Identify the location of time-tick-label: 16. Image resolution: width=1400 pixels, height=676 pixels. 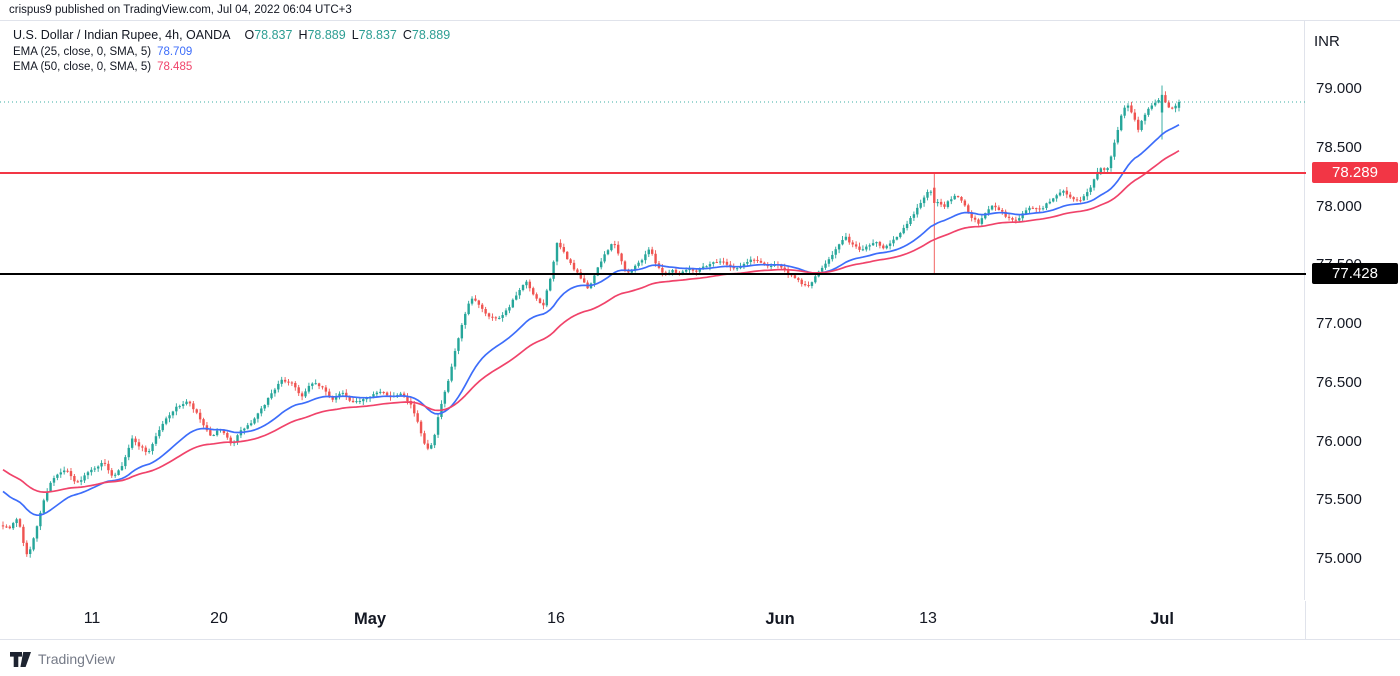
(556, 618).